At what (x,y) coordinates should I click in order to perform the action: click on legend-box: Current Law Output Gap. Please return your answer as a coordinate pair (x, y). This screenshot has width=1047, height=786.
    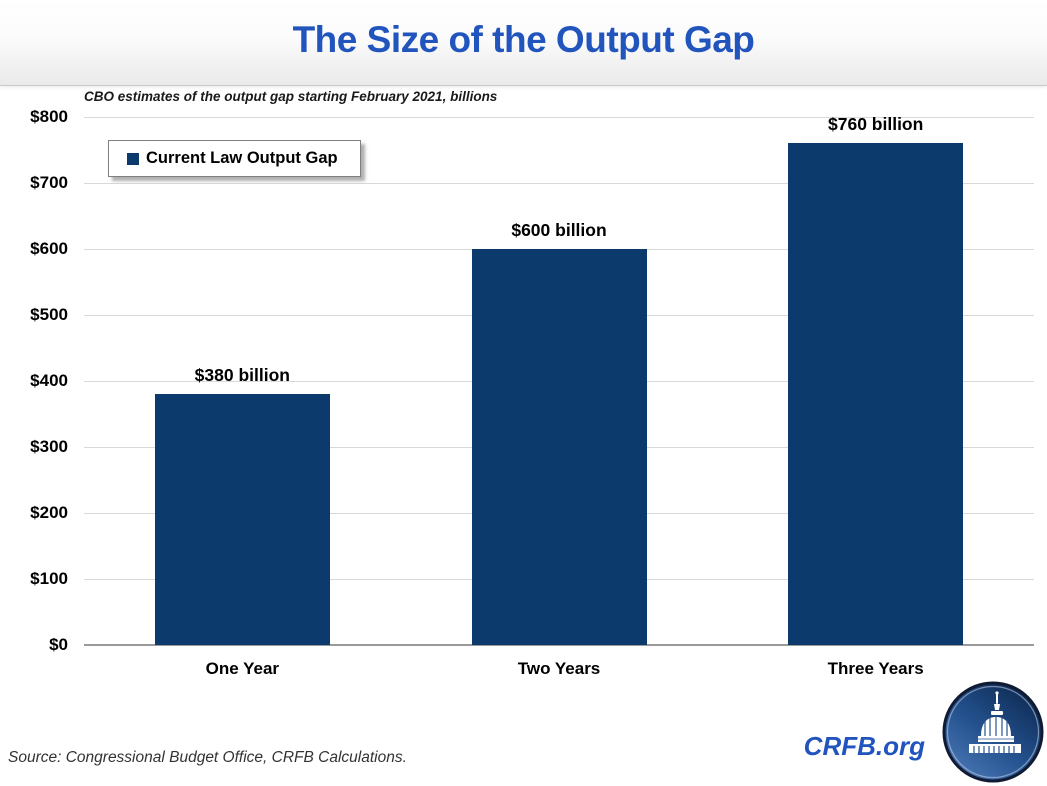
    Looking at the image, I should click on (234, 158).